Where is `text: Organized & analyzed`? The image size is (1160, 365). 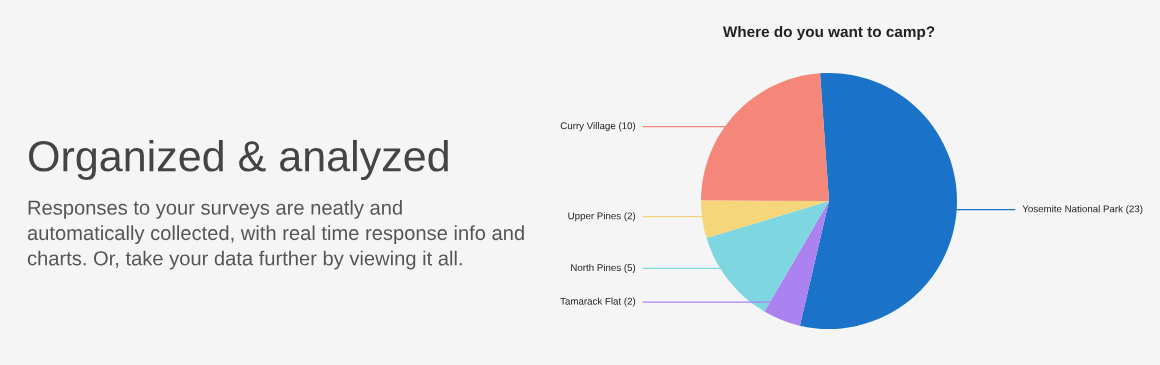
text: Organized & analyzed is located at coordinates (238, 160).